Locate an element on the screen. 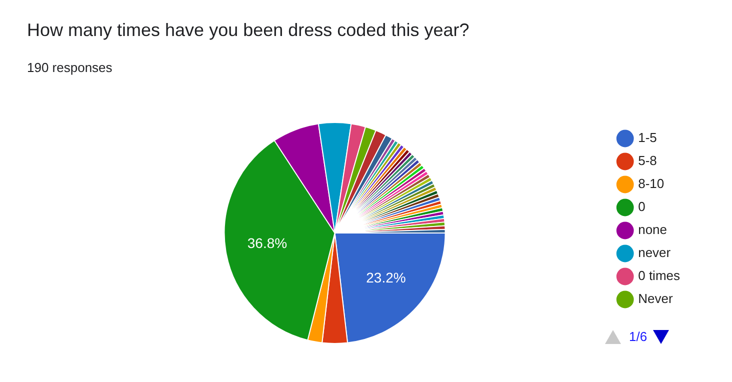 Image resolution: width=732 pixels, height=382 pixels. chart-title: How many times have you been dress coded this year? is located at coordinates (248, 30).